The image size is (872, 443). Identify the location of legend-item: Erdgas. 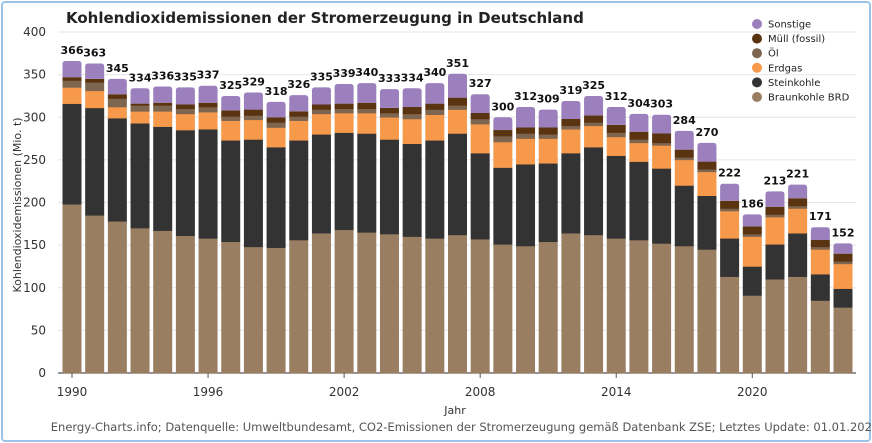
(777, 68).